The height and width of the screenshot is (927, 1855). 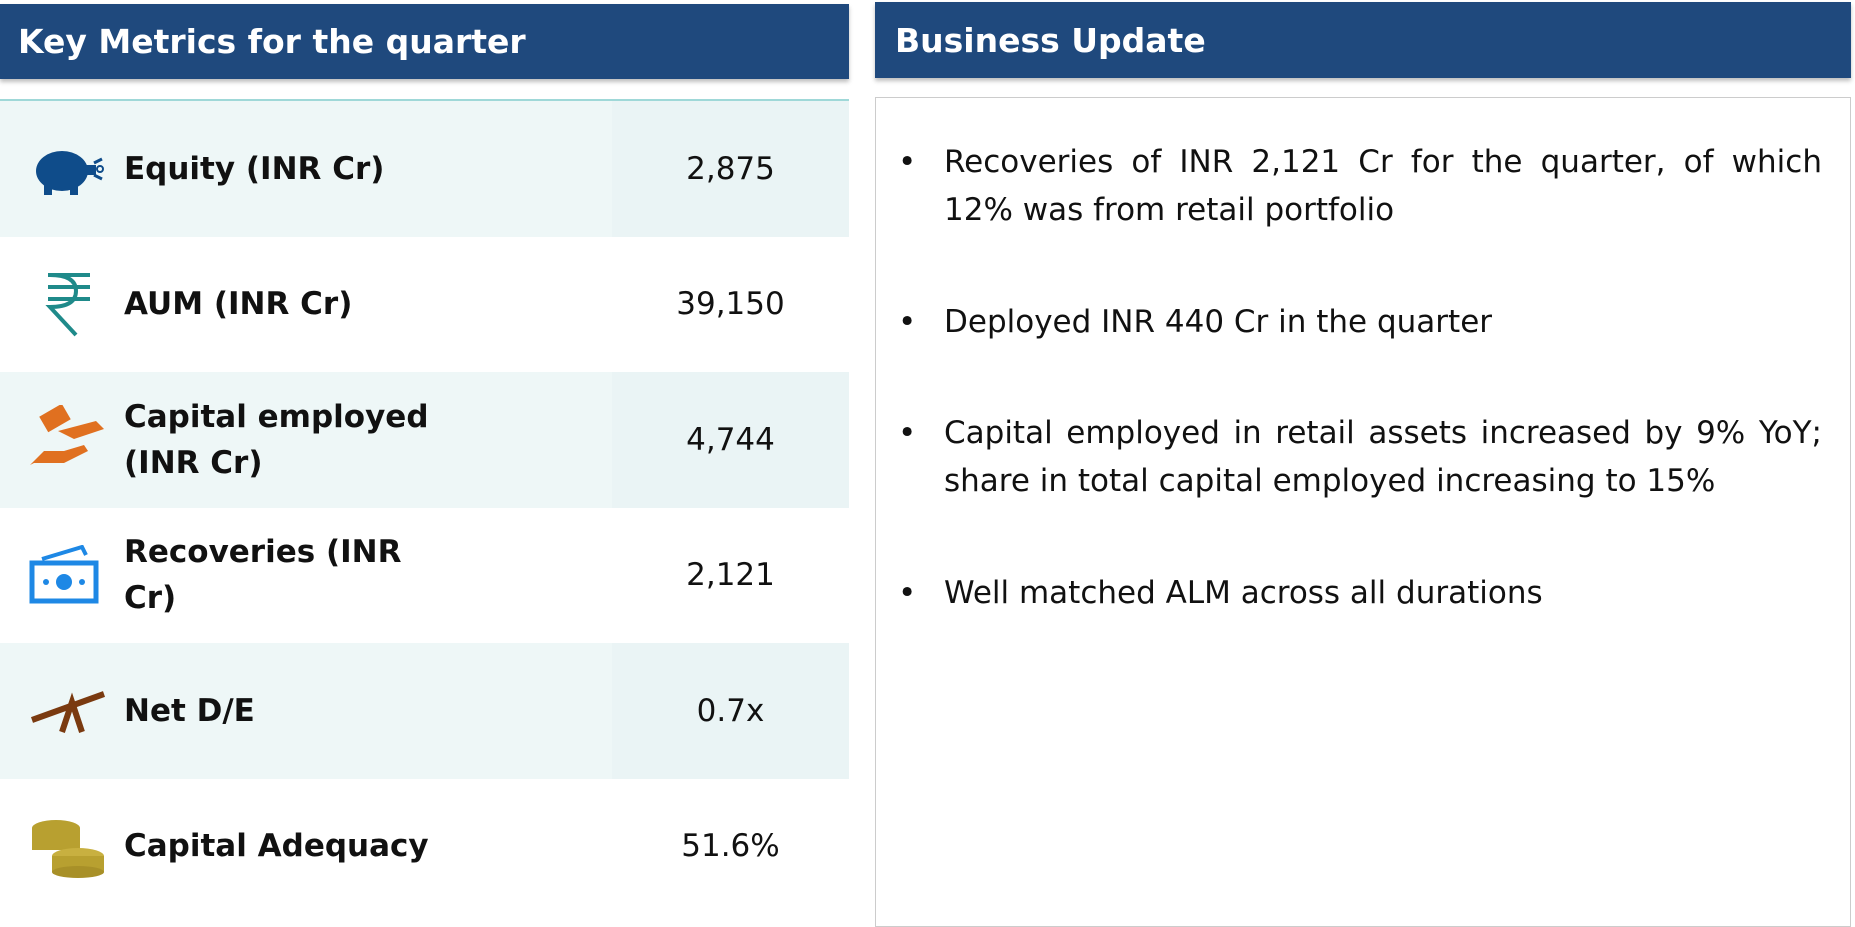 I want to click on metric-row: Capital Adequacy 51.6%, so click(x=424, y=847).